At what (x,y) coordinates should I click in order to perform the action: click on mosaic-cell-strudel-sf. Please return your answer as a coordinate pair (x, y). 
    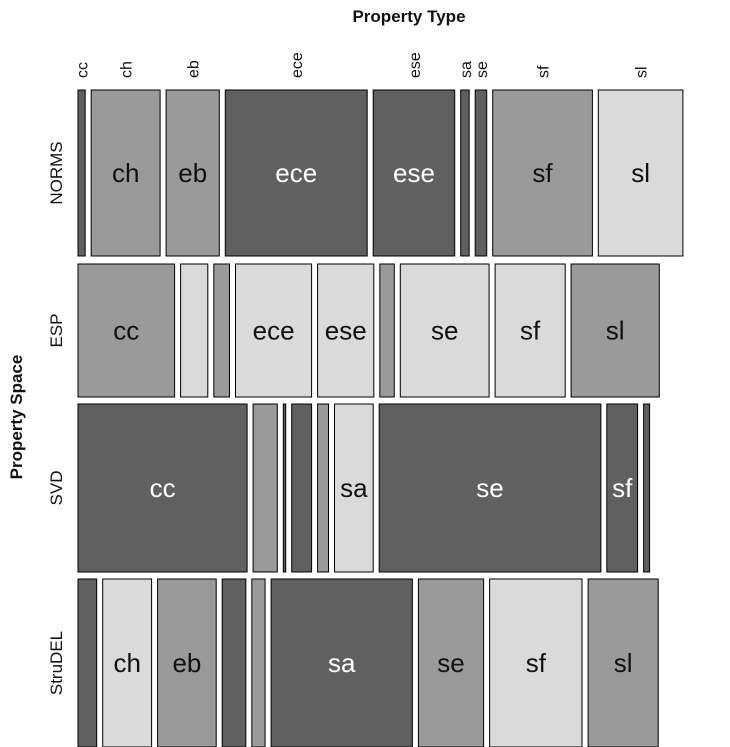
    Looking at the image, I should click on (536, 662).